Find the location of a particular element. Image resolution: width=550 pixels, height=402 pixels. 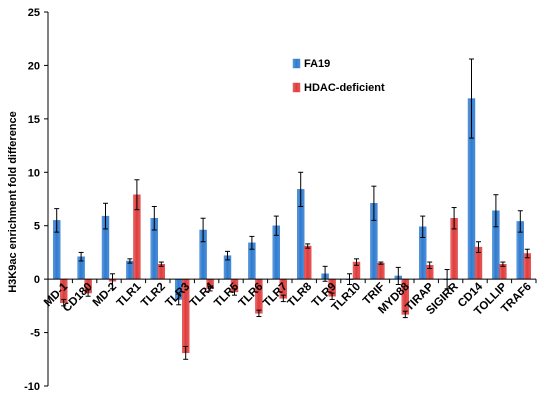

y-axis-title: H3K9ac enrichment fold difference is located at coordinates (13, 202).